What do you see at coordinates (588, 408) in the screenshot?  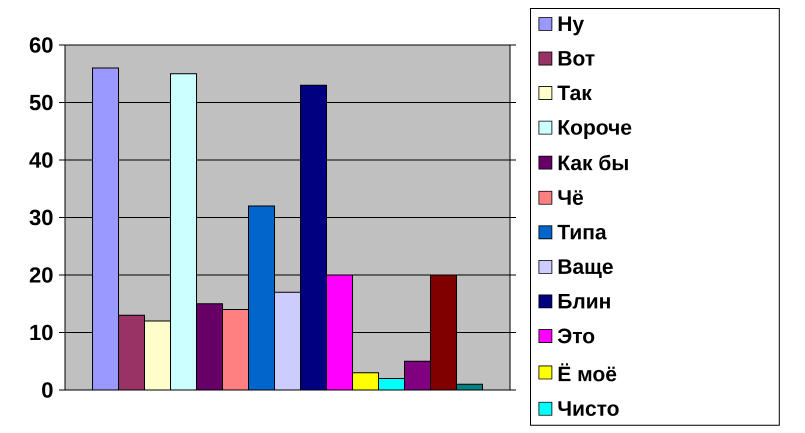 I see `legend-label: Чисто` at bounding box center [588, 408].